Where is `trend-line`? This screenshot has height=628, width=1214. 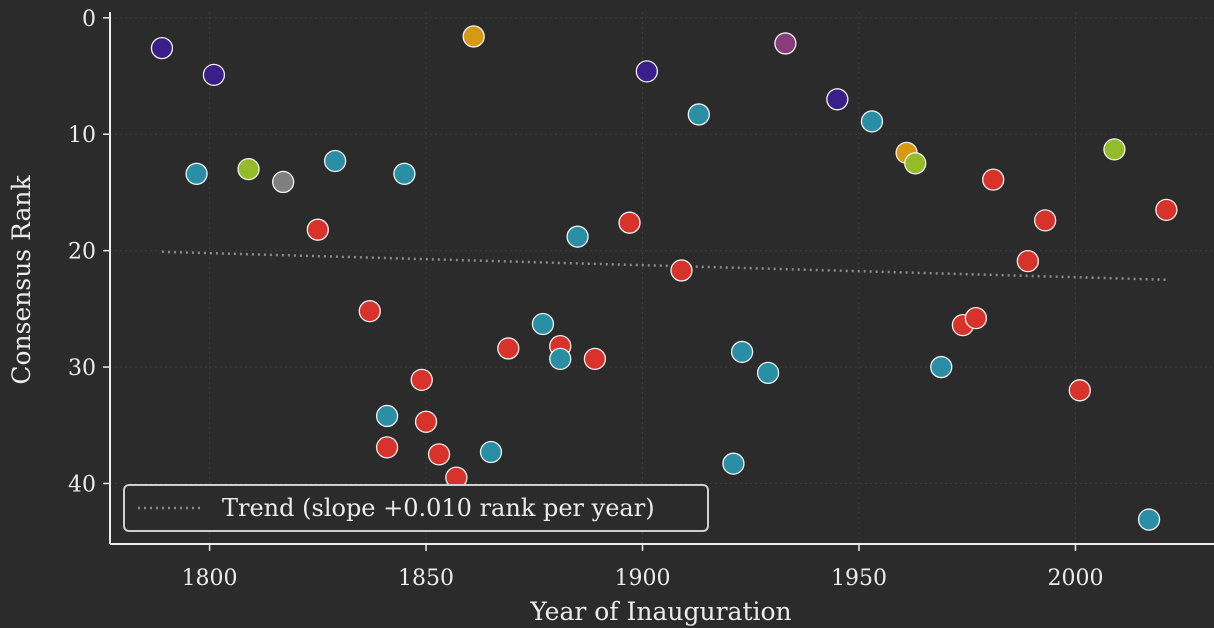 trend-line is located at coordinates (664, 265).